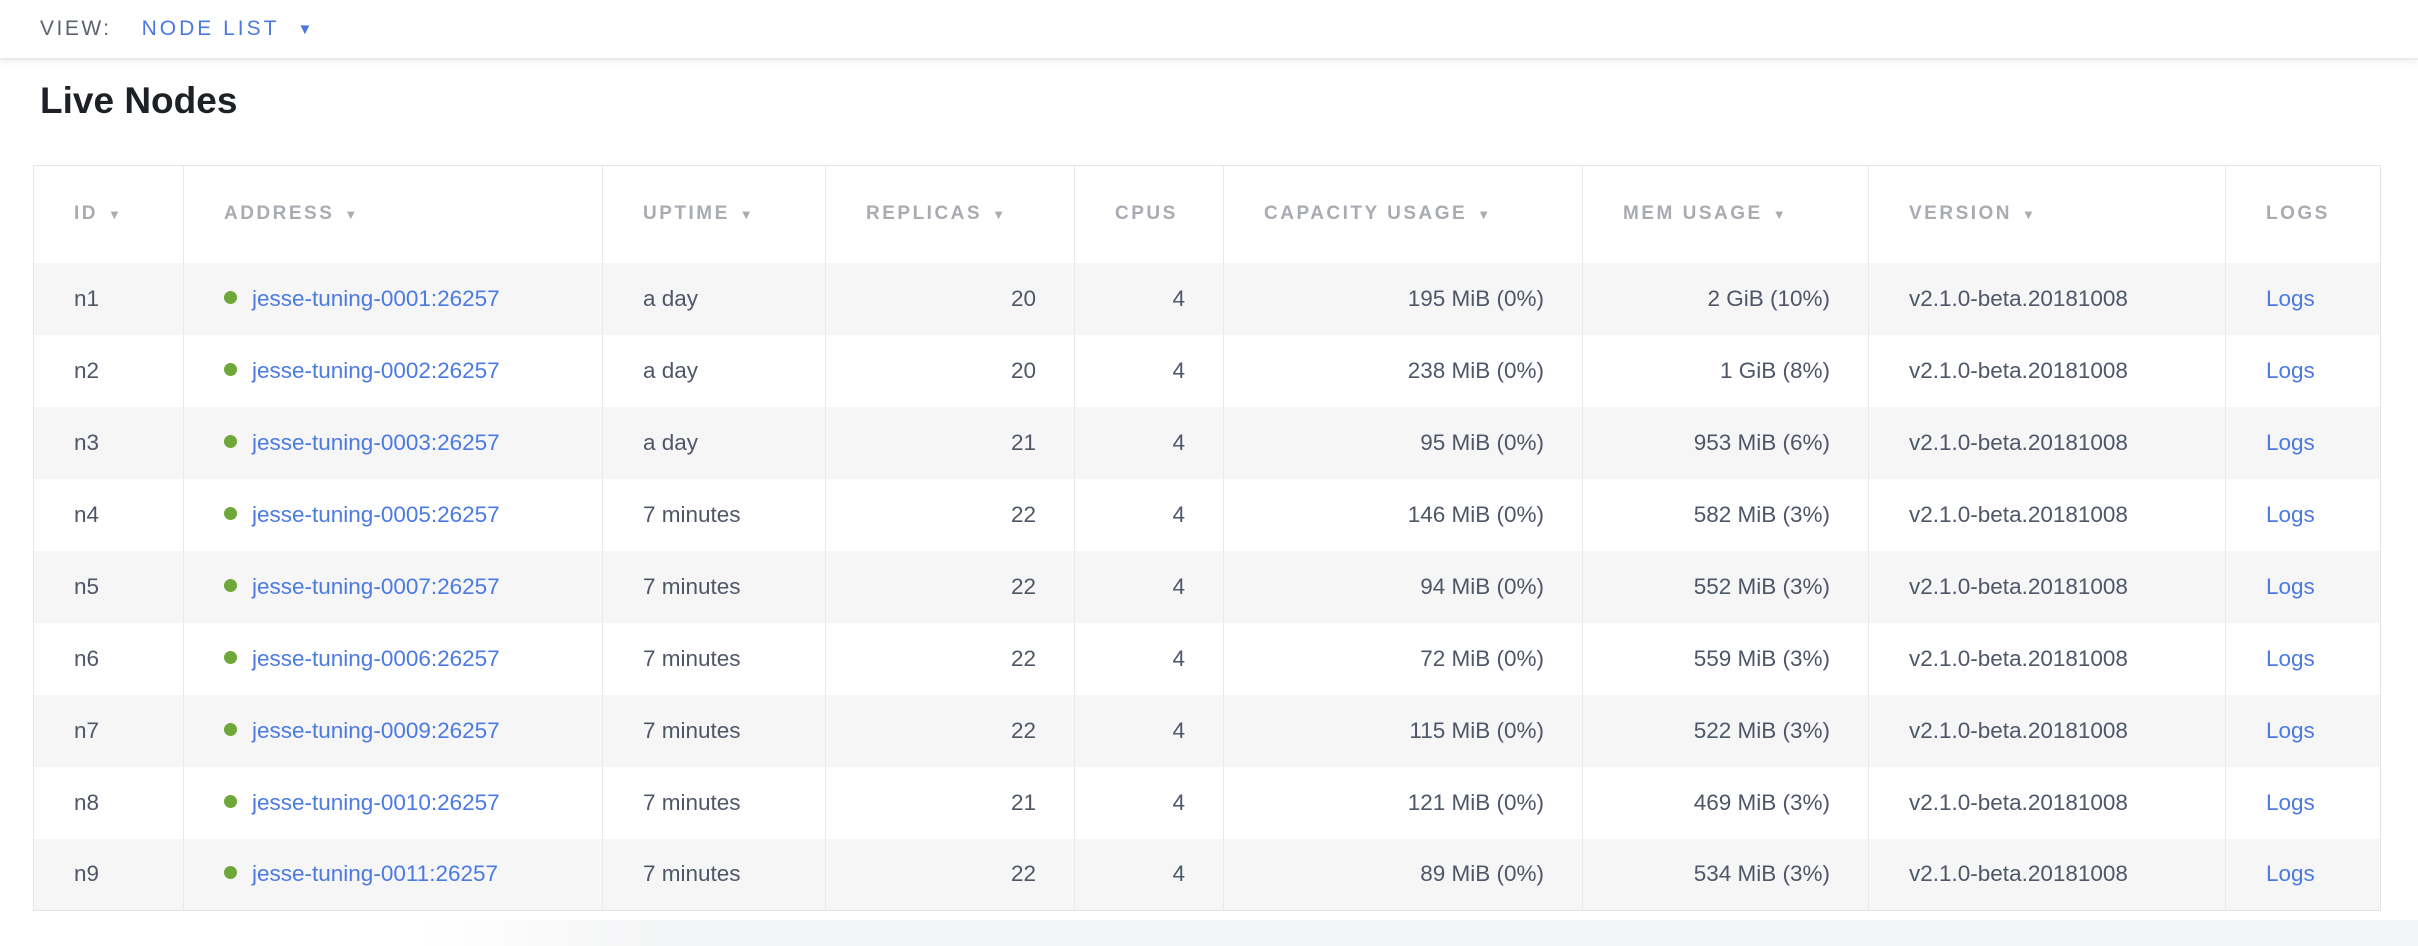  I want to click on cell-address: jesse-tuning-0007:26257, so click(393, 586).